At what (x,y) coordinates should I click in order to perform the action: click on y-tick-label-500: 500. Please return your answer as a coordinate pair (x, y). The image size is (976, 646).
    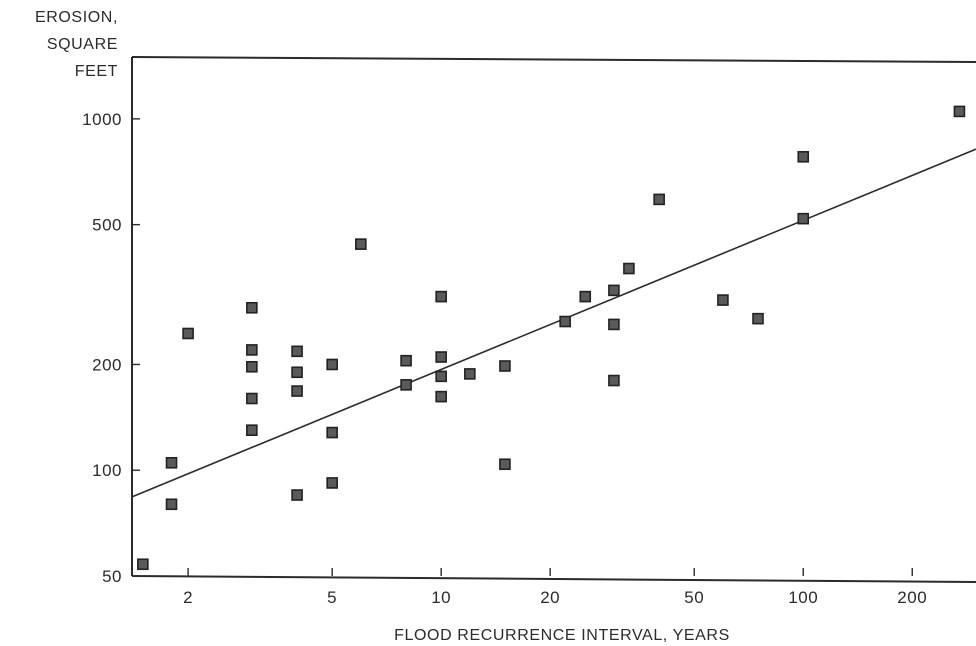
    Looking at the image, I should click on (107, 225).